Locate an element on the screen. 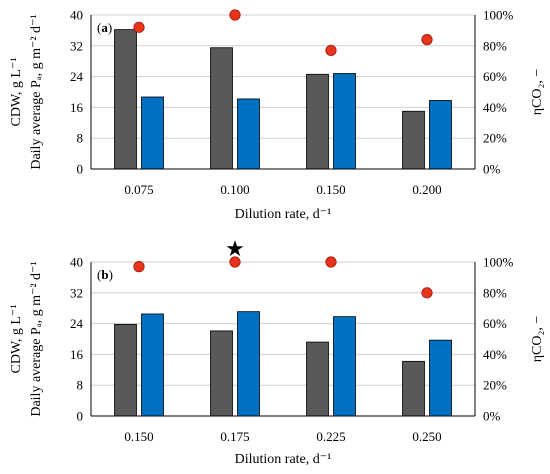 This screenshot has height=474, width=550. bar-series1-0.100 is located at coordinates (221, 108).